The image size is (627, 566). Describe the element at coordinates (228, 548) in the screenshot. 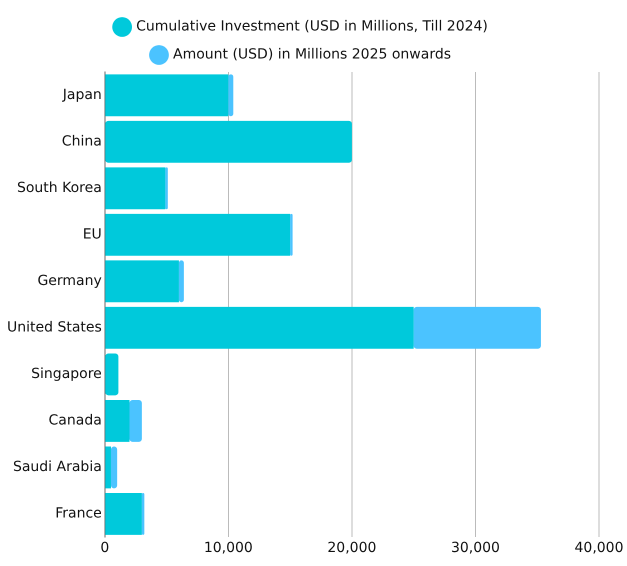

I see `x-tick-label: 10,000` at that location.